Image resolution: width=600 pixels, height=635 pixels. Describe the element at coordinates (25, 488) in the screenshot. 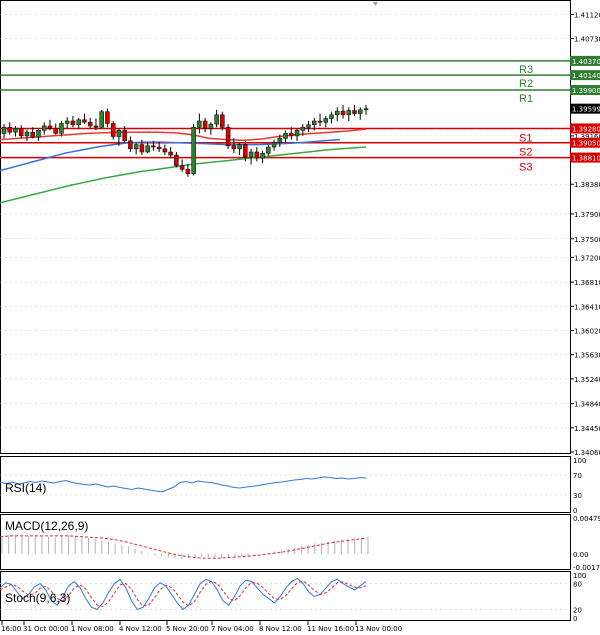

I see `rsi-label: RSI(14)` at that location.